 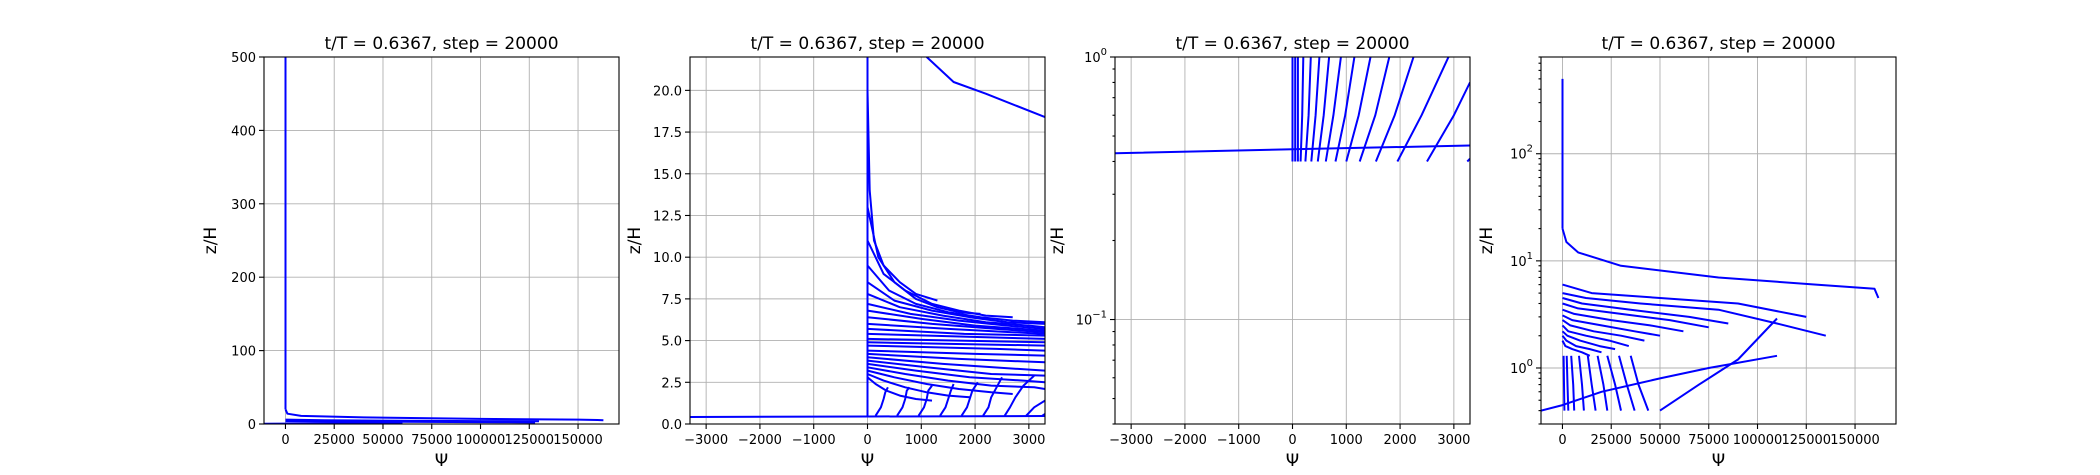 I want to click on subplot-2-y-axis-label: z/H, so click(x=635, y=240).